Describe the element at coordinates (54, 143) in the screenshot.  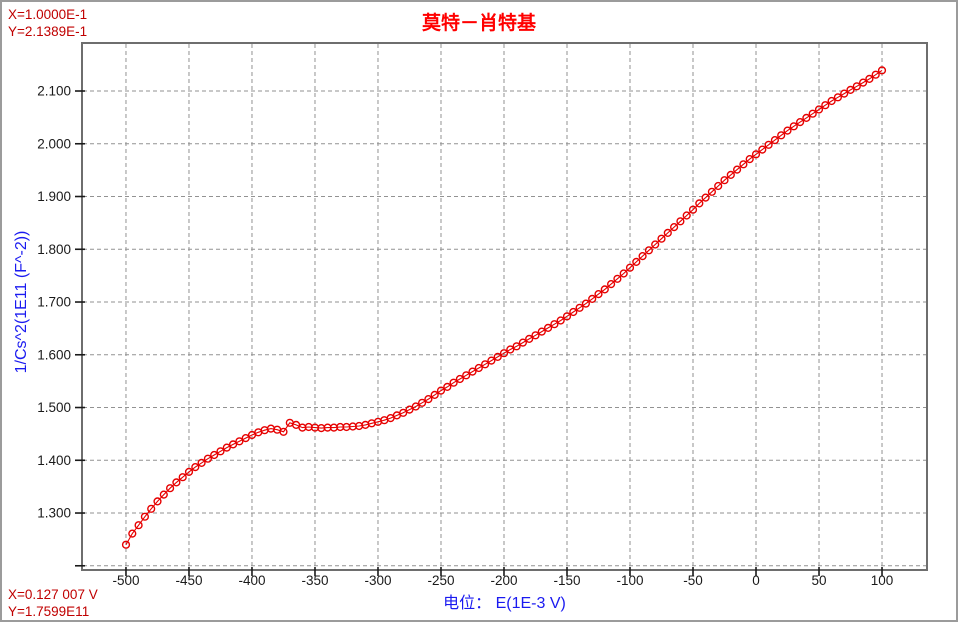
I see `y-tick-label: 2.000` at that location.